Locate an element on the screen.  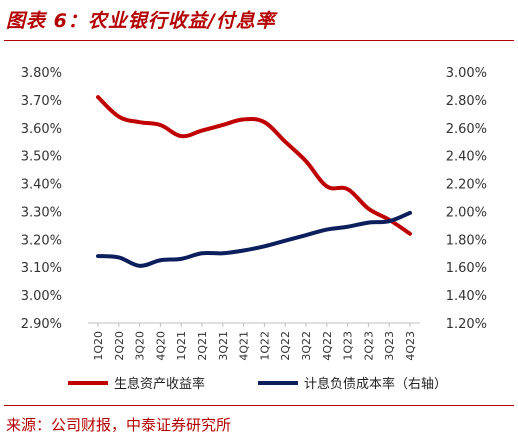
x-tick-label: 1Q22 is located at coordinates (264, 346).